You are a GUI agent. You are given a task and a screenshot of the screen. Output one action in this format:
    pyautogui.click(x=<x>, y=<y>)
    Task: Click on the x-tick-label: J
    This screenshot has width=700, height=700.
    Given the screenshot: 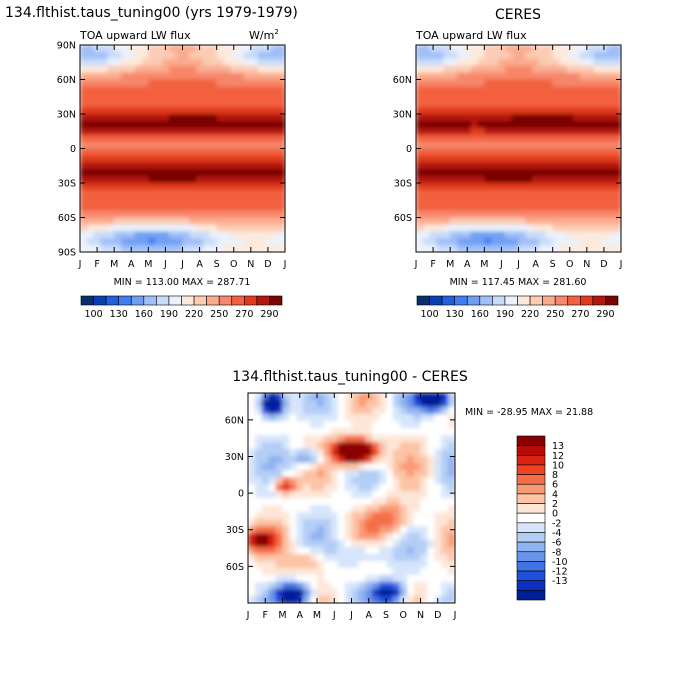 What is the action you would take?
    pyautogui.click(x=165, y=264)
    